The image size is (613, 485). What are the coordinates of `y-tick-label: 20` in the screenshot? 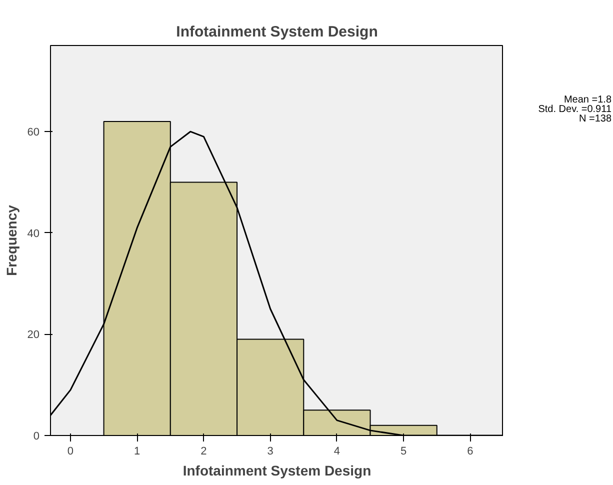 It's located at (33, 335).